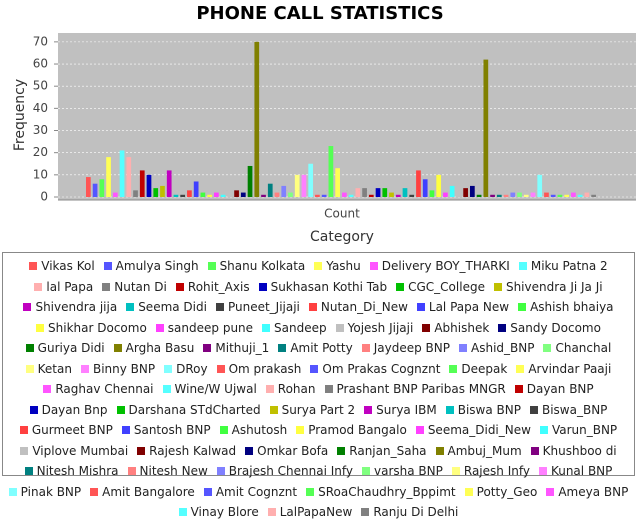 This screenshot has height=523, width=640. I want to click on legend-item: Rajesh Kalwad, so click(186, 451).